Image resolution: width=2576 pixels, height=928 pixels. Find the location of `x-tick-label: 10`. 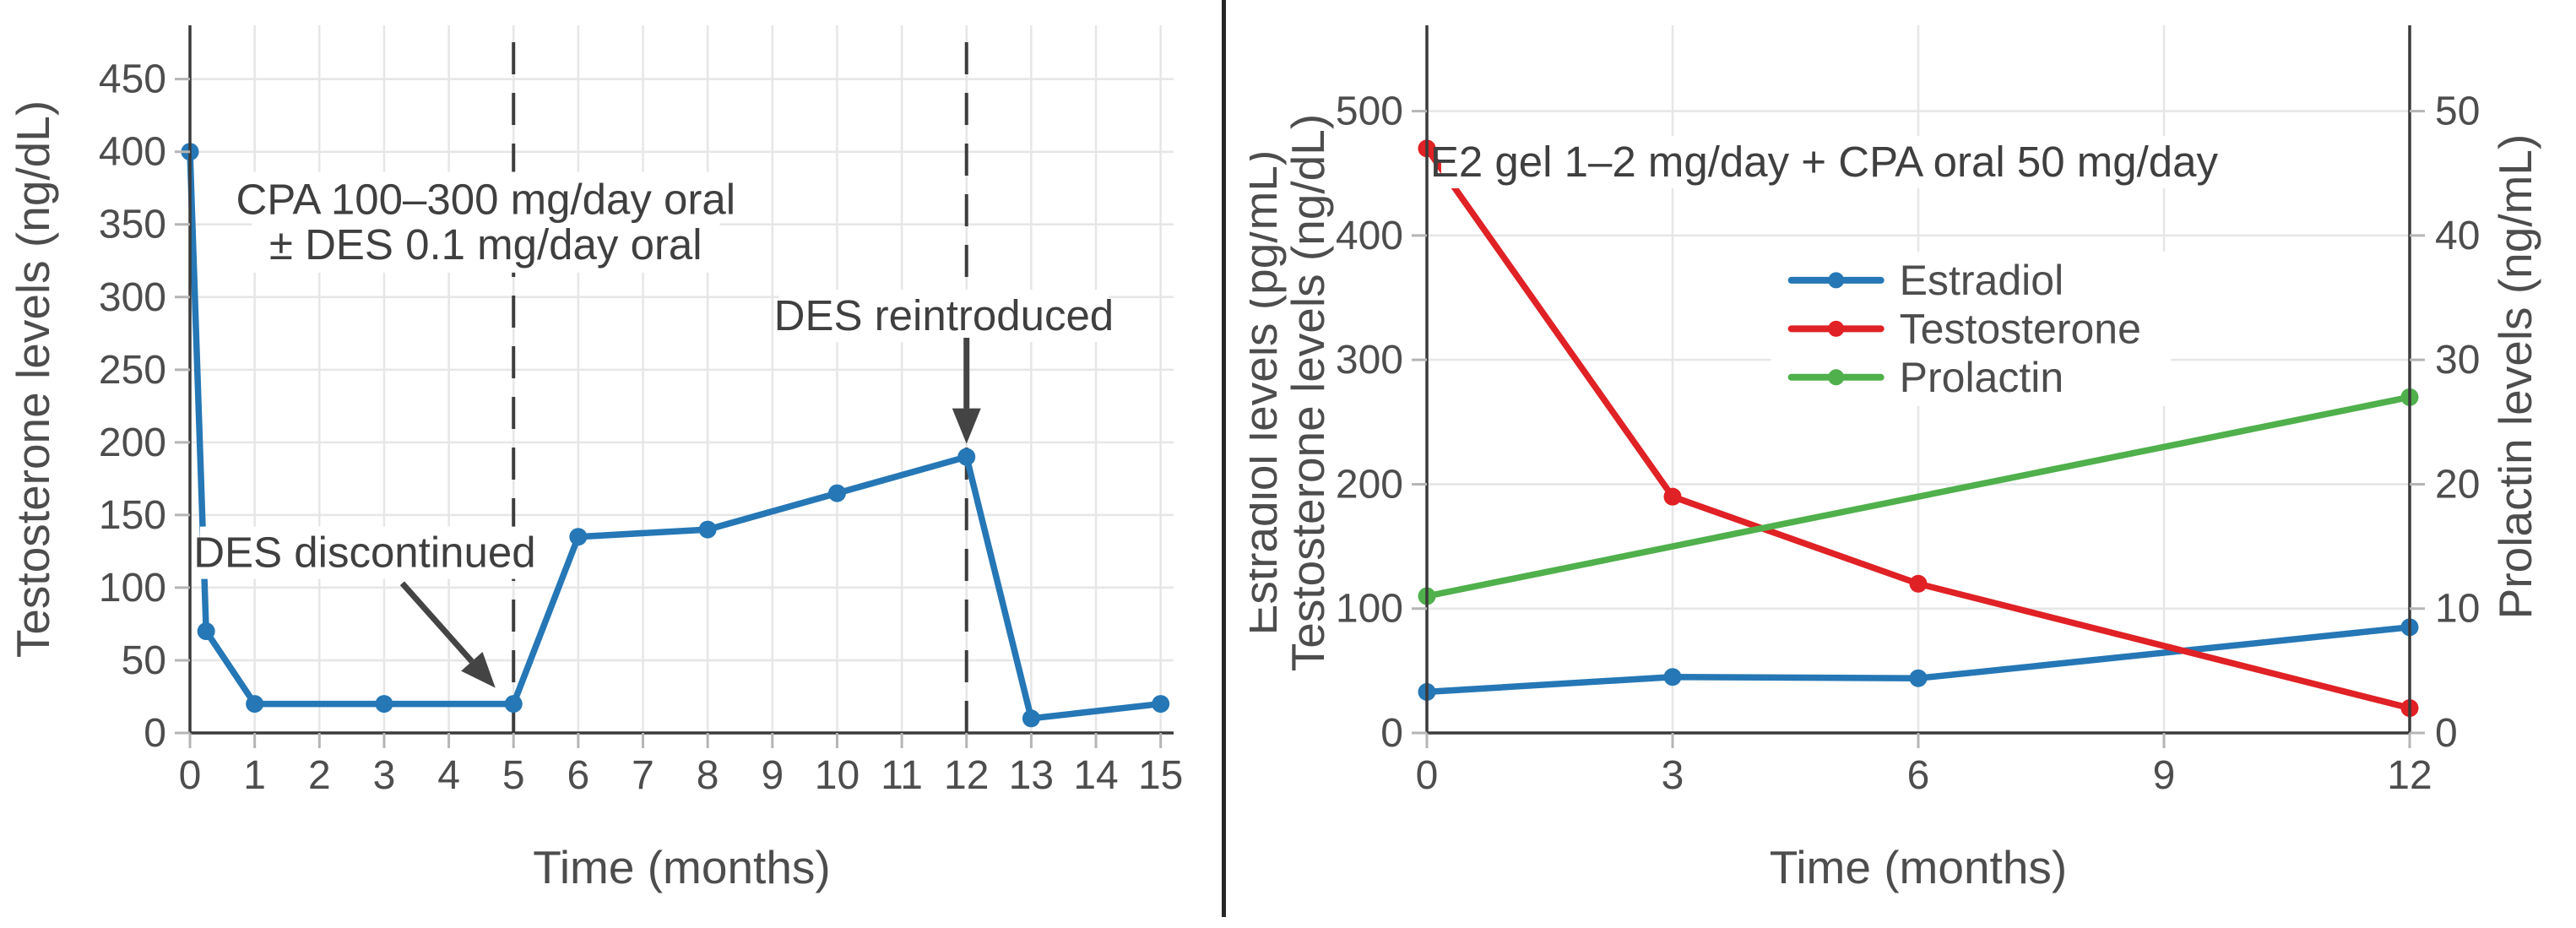

x-tick-label: 10 is located at coordinates (838, 775).